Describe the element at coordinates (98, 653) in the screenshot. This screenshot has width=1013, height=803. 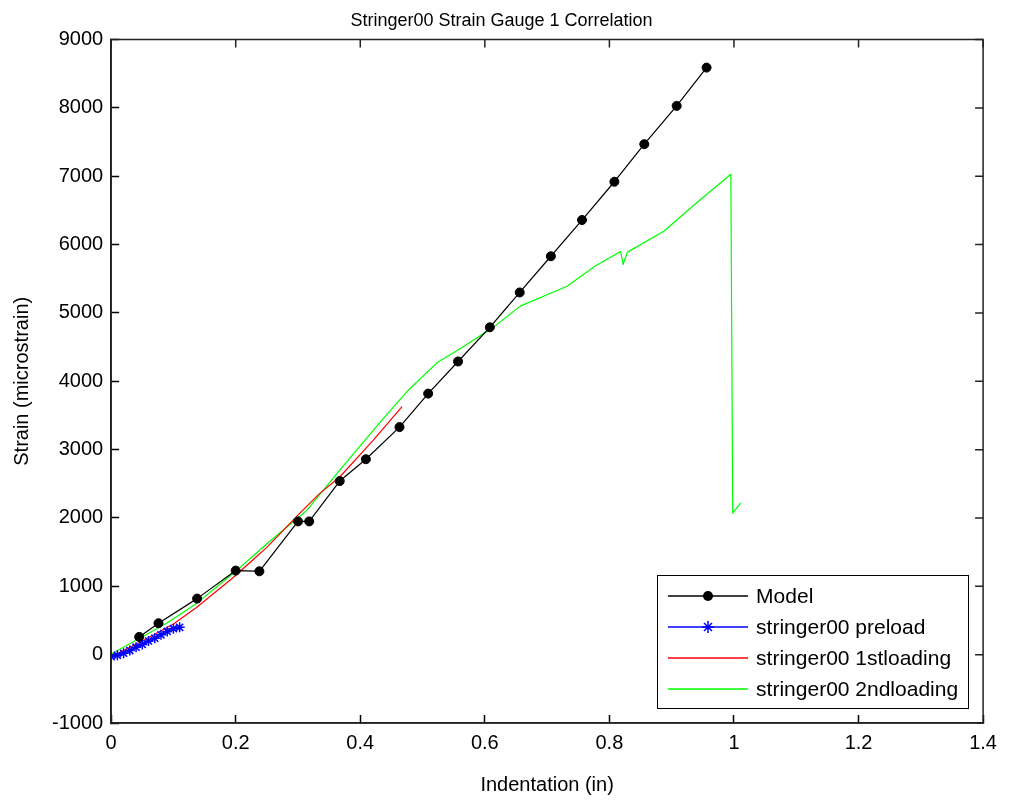
I see `y-tick-label: 0` at that location.